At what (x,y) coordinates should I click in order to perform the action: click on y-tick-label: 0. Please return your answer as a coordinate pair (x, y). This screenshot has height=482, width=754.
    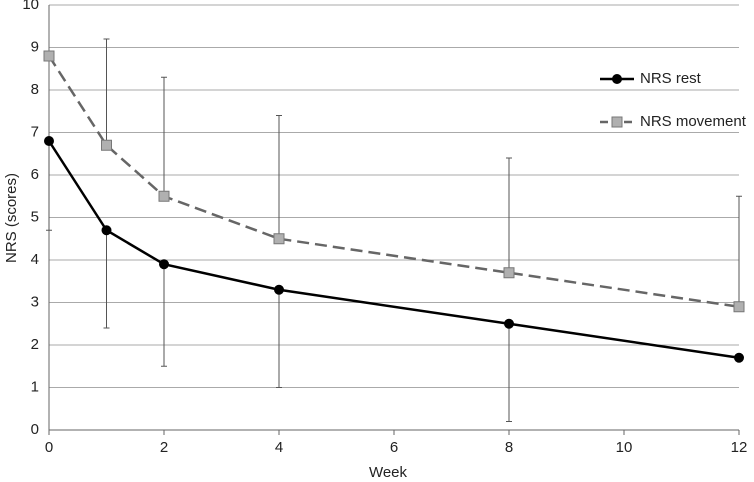
    Looking at the image, I should click on (35, 429).